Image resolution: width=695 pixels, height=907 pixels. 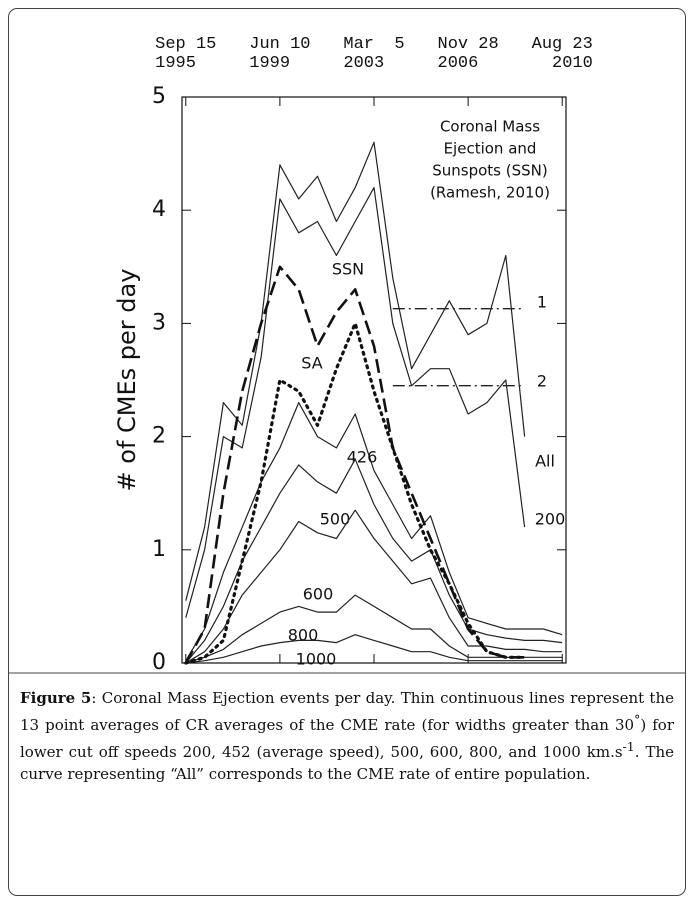 I want to click on annotation: Coronal Mass, so click(x=490, y=127).